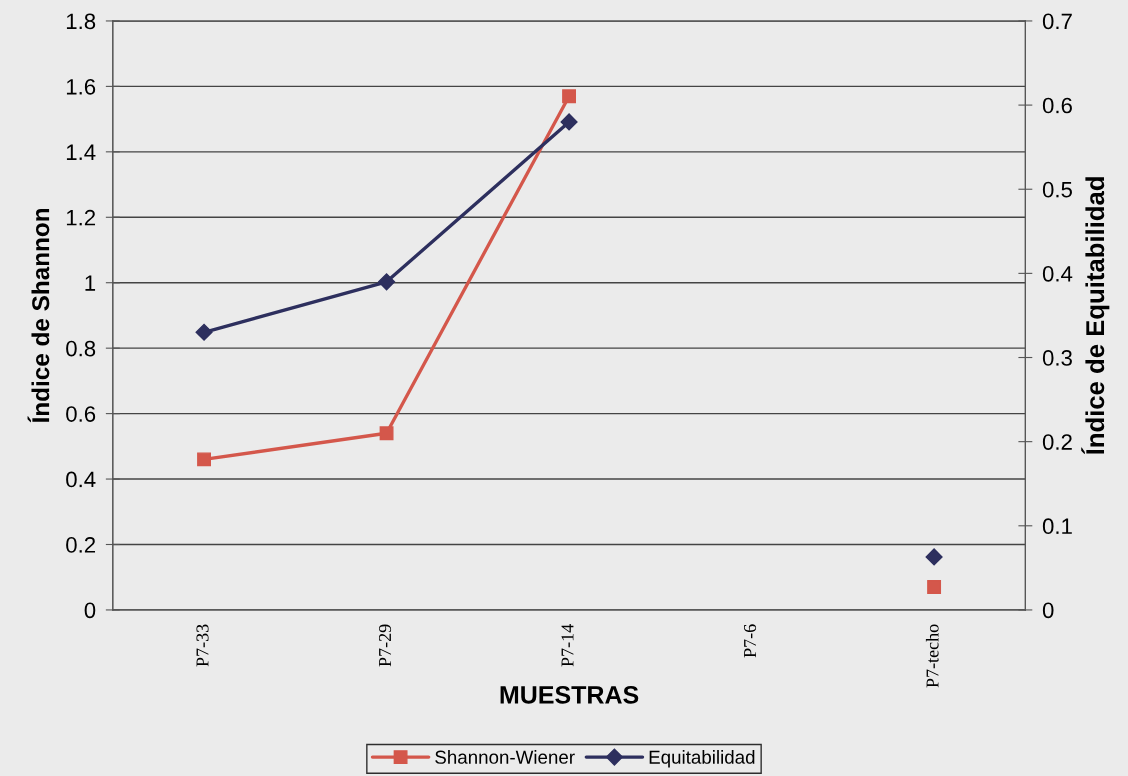 The image size is (1128, 776). Describe the element at coordinates (90, 283) in the screenshot. I see `y-tick-label: 1` at that location.